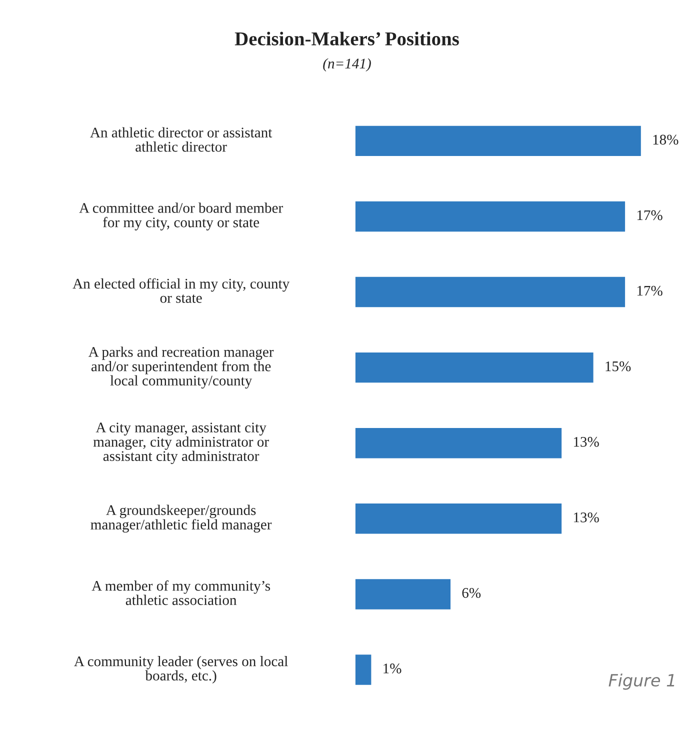 The height and width of the screenshot is (737, 694). I want to click on chart-subtitle: (n=141), so click(347, 65).